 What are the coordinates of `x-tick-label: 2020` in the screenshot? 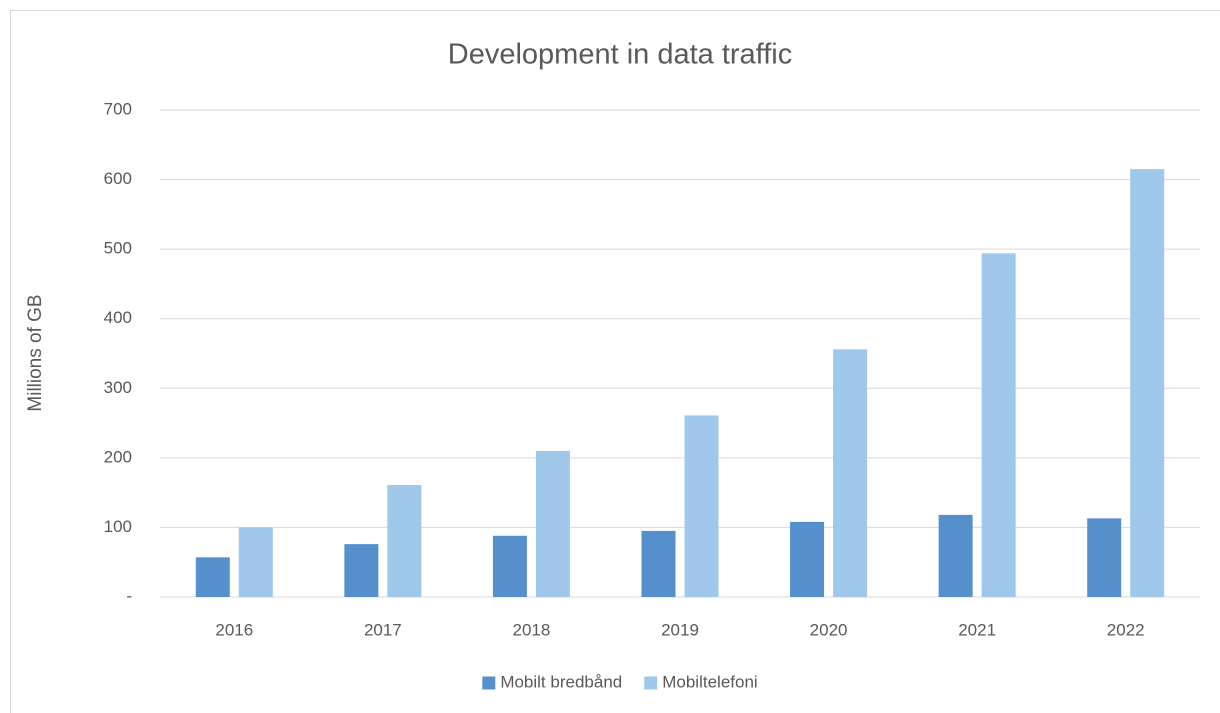 It's located at (829, 629).